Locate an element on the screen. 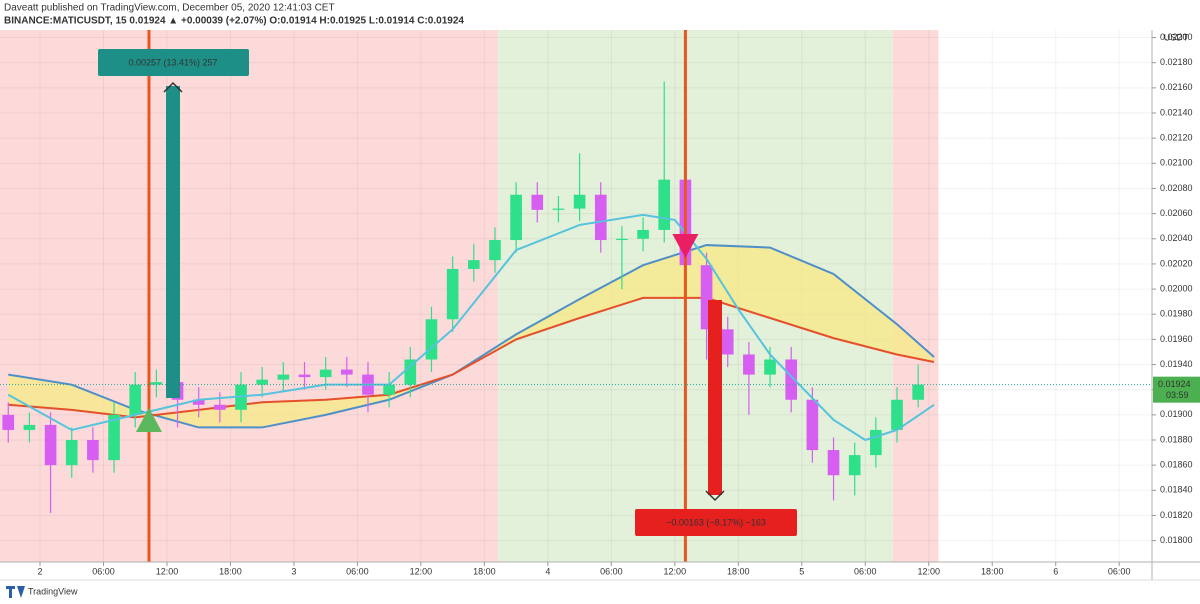 The width and height of the screenshot is (1200, 604). y-tick-label: 0.02200 is located at coordinates (1176, 37).